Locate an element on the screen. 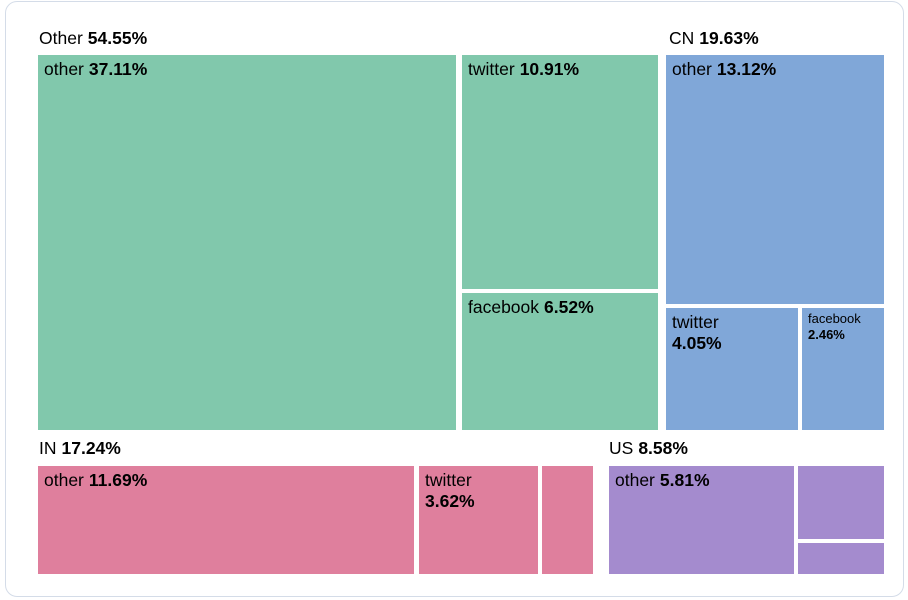  cell-label: facebook 6.52% is located at coordinates (531, 307).